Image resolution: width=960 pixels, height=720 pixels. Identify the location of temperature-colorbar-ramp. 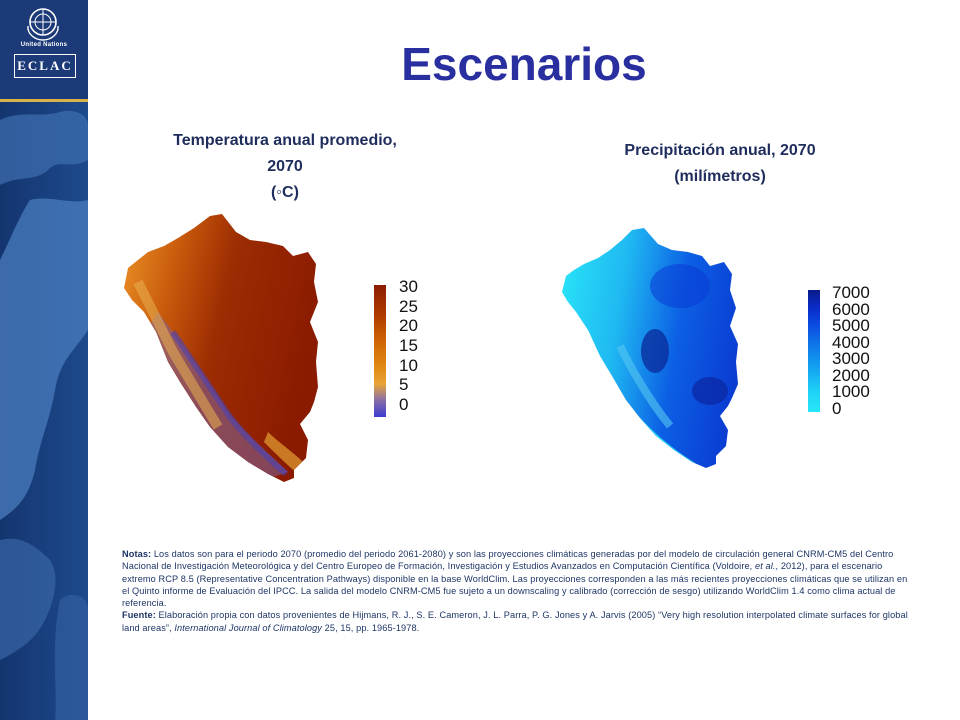
(380, 351).